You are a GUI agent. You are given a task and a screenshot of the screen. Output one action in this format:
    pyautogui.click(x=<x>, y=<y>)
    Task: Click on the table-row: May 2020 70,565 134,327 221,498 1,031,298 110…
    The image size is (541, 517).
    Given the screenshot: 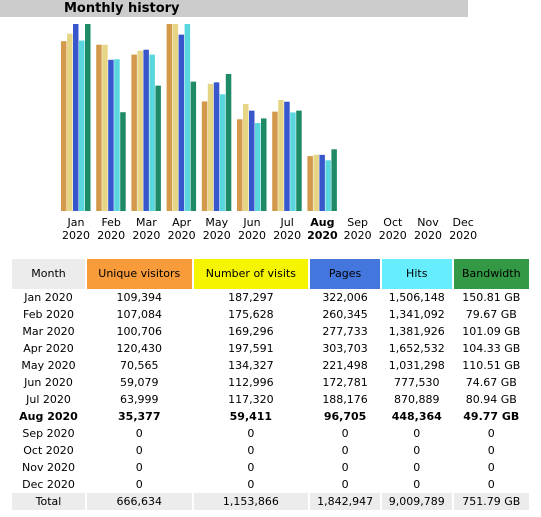 What is the action you would take?
    pyautogui.click(x=270, y=365)
    